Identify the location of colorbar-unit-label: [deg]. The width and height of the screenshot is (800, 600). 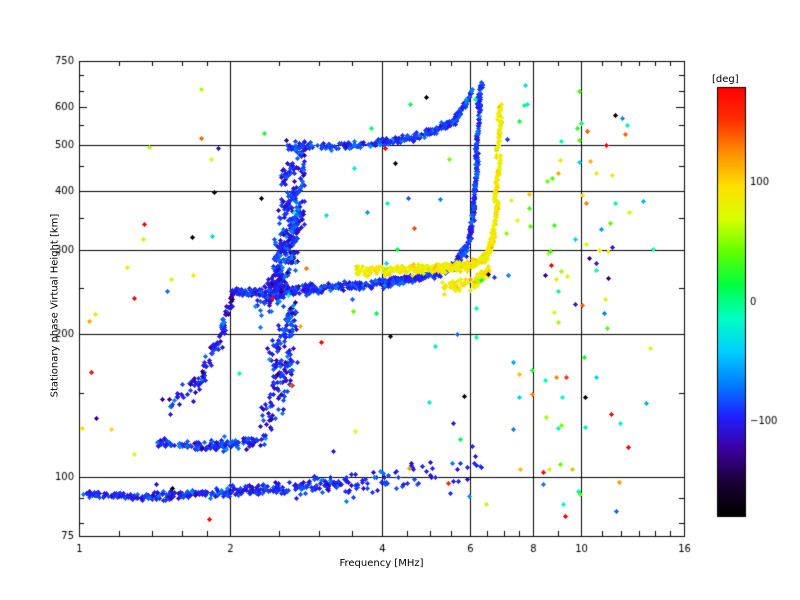
(725, 79).